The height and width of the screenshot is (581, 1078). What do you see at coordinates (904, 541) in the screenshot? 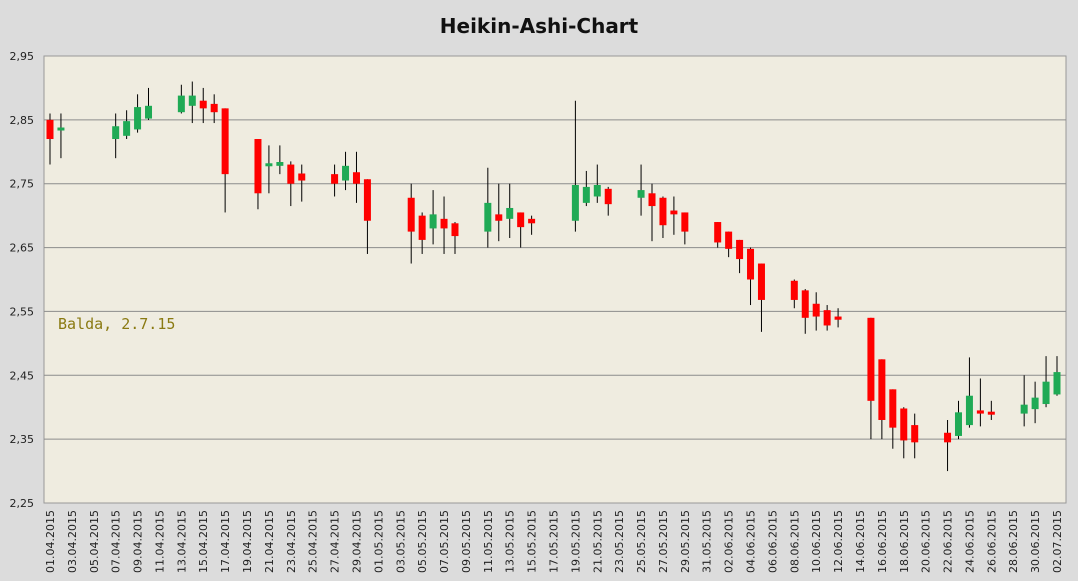
I see `x-tick-label: 18.06.2015` at bounding box center [904, 541].